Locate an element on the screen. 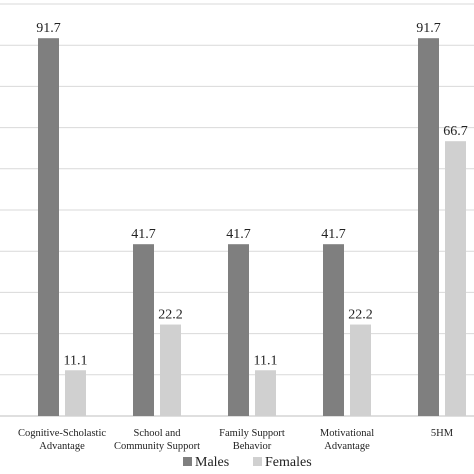 The image size is (474, 474). legend: Males Females is located at coordinates (247, 462).